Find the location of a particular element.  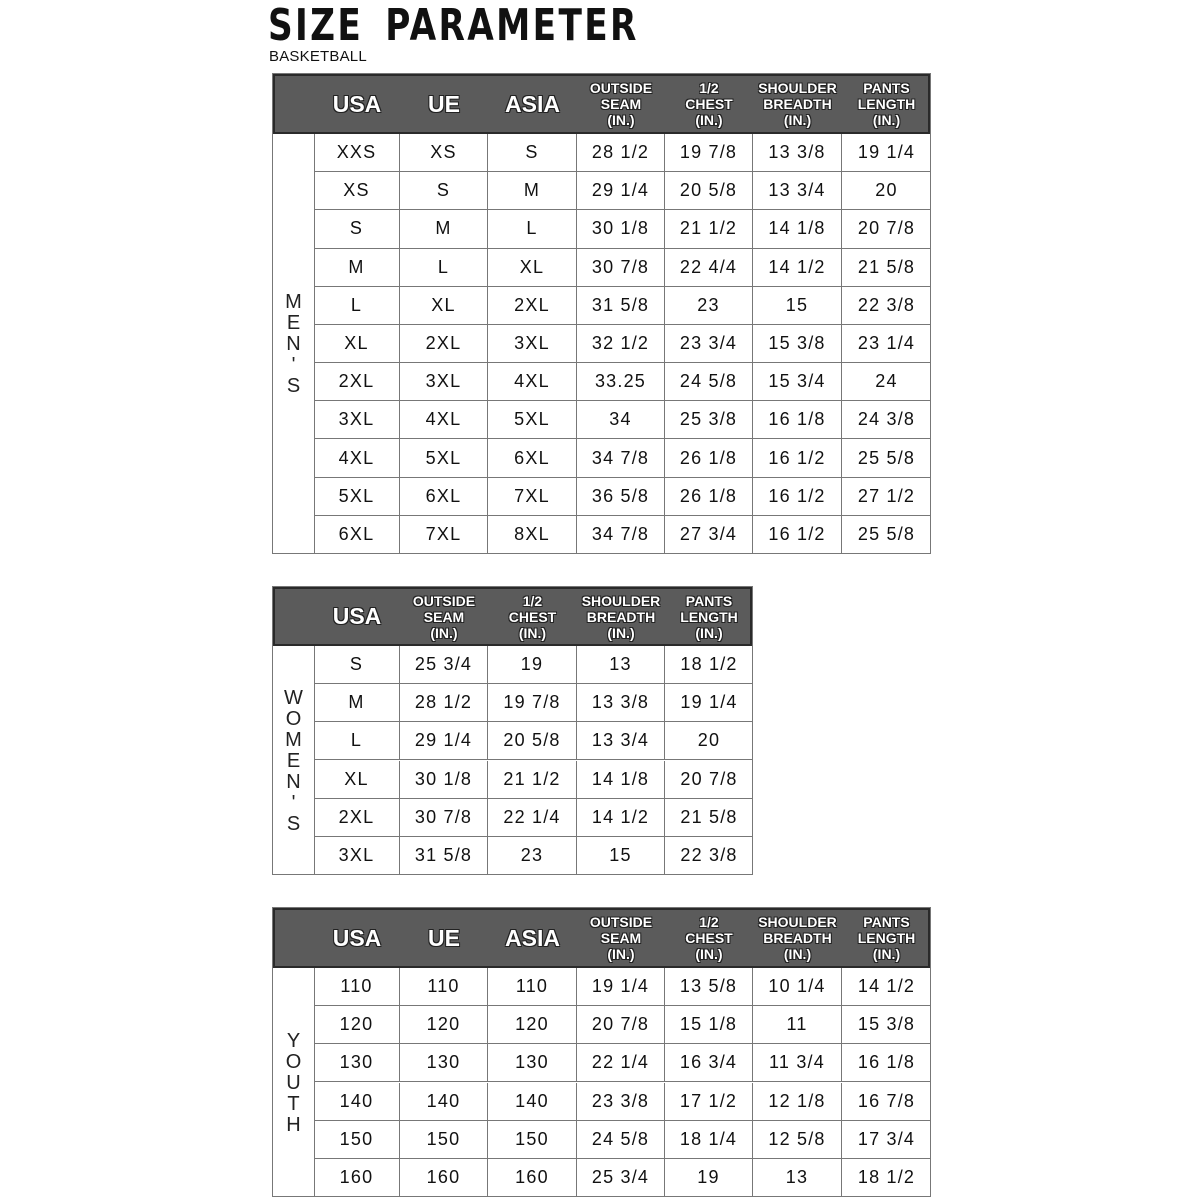

table-cell: 34 is located at coordinates (621, 420).